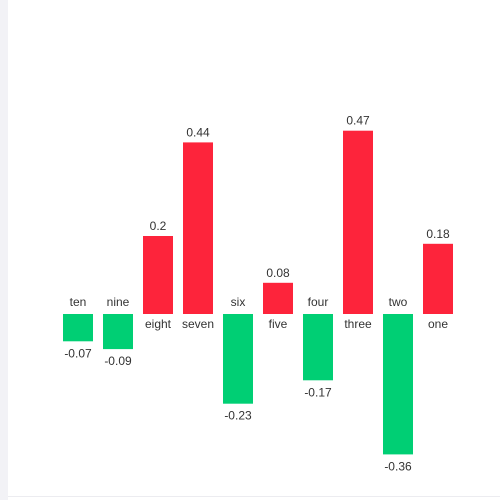  What do you see at coordinates (254, 496) in the screenshot?
I see `bottom-border` at bounding box center [254, 496].